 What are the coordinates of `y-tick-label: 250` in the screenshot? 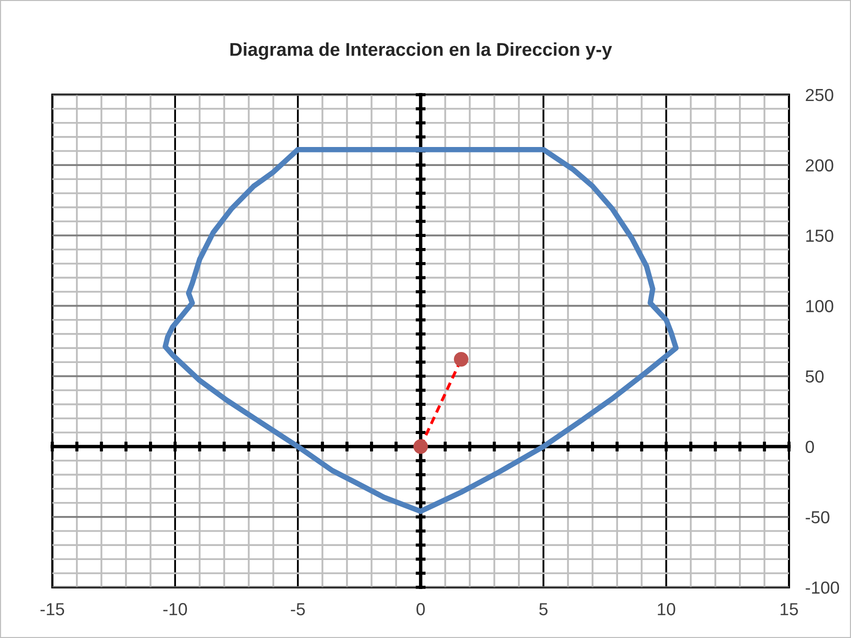 It's located at (820, 95).